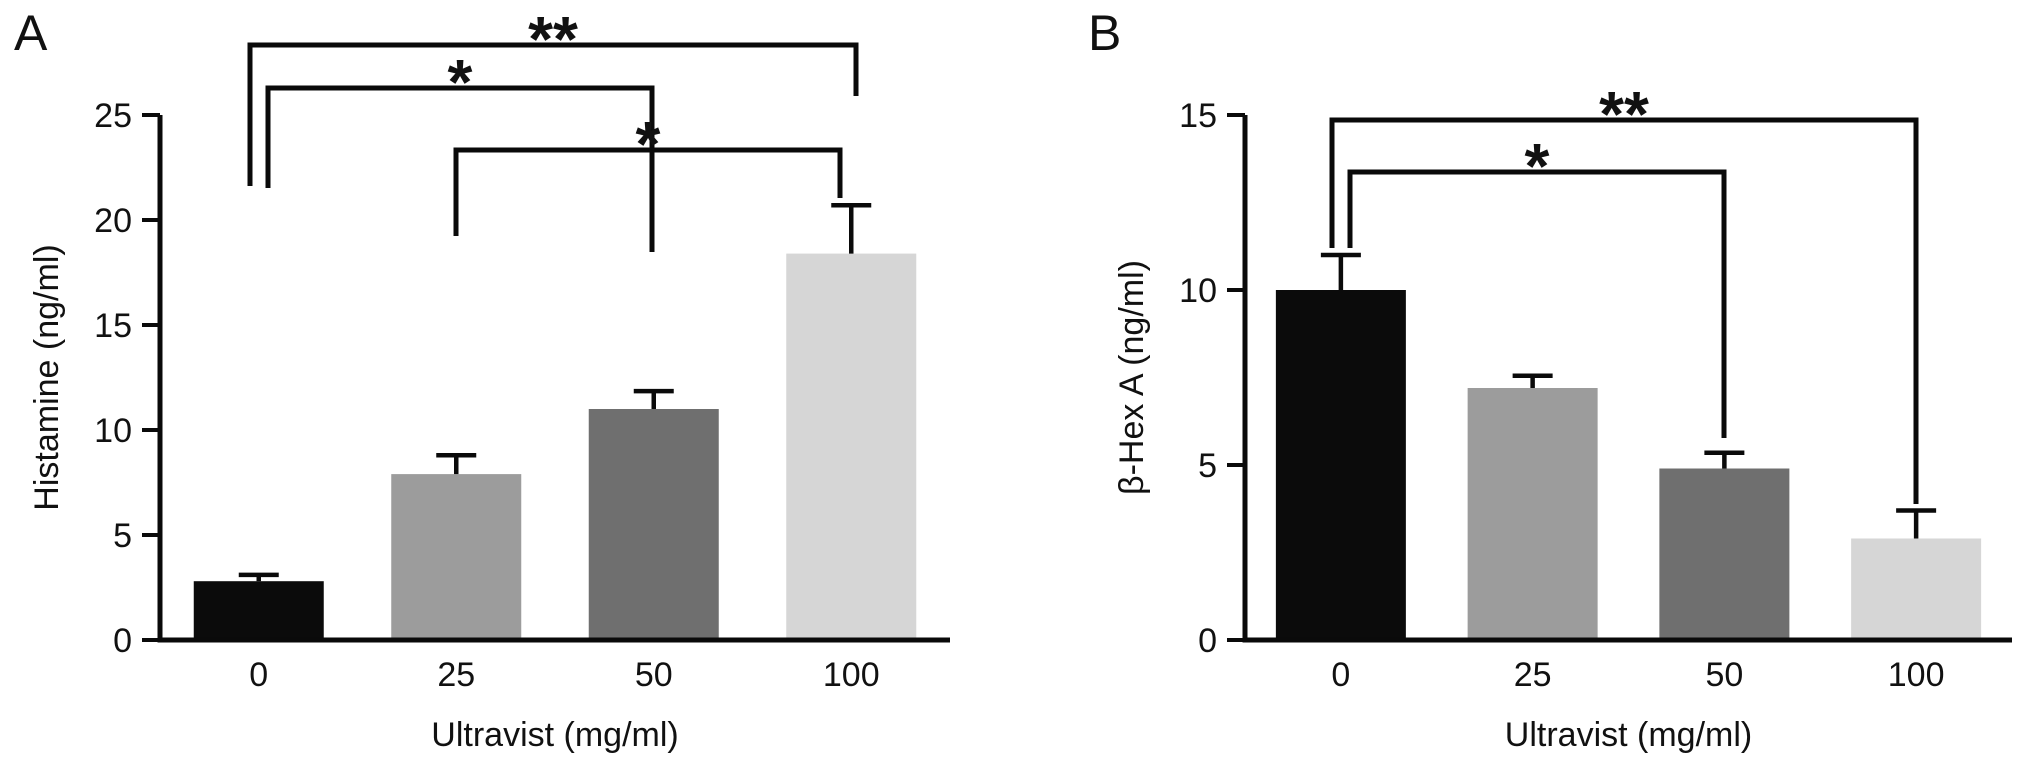  I want to click on panel-b-sig-stars-0-100: **, so click(1624, 114).